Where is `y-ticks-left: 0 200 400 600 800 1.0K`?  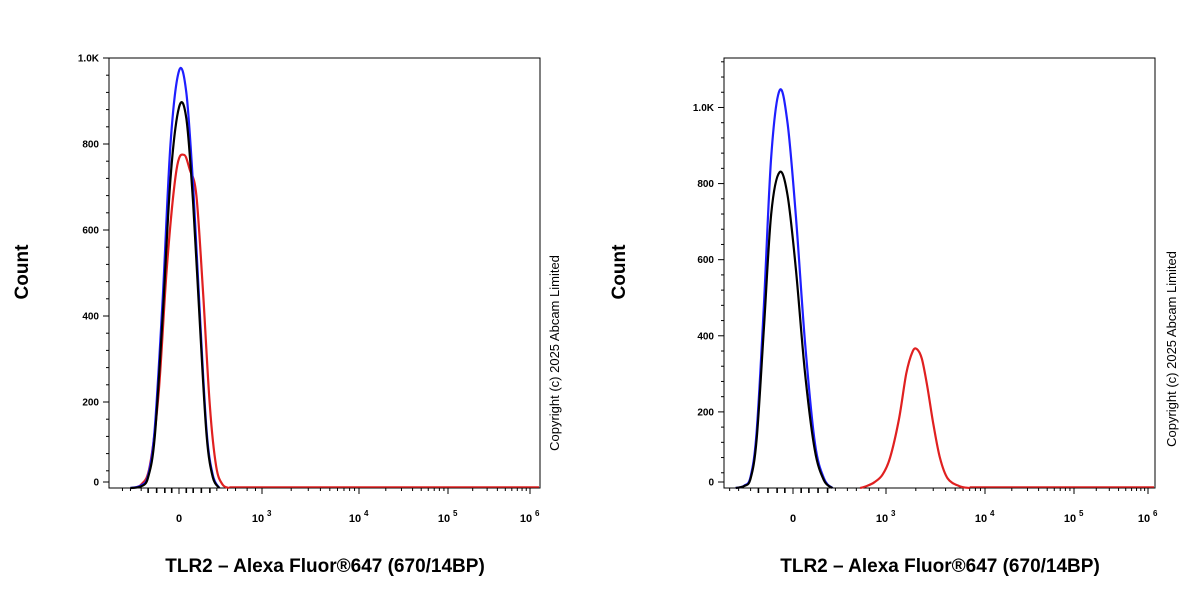
y-ticks-left: 0 200 400 600 800 1.0K is located at coordinates (93, 271).